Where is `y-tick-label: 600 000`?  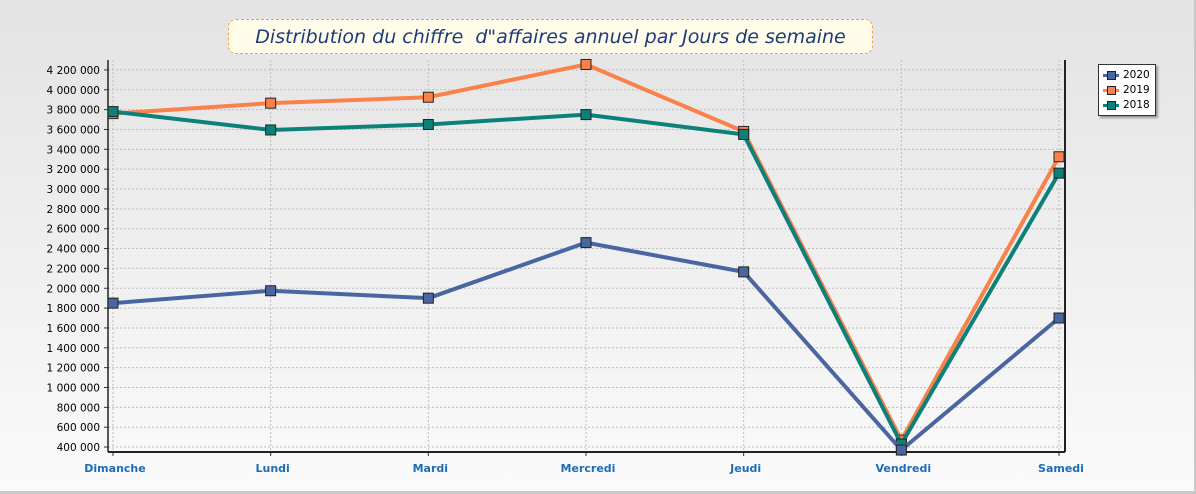
y-tick-label: 600 000 is located at coordinates (78, 428).